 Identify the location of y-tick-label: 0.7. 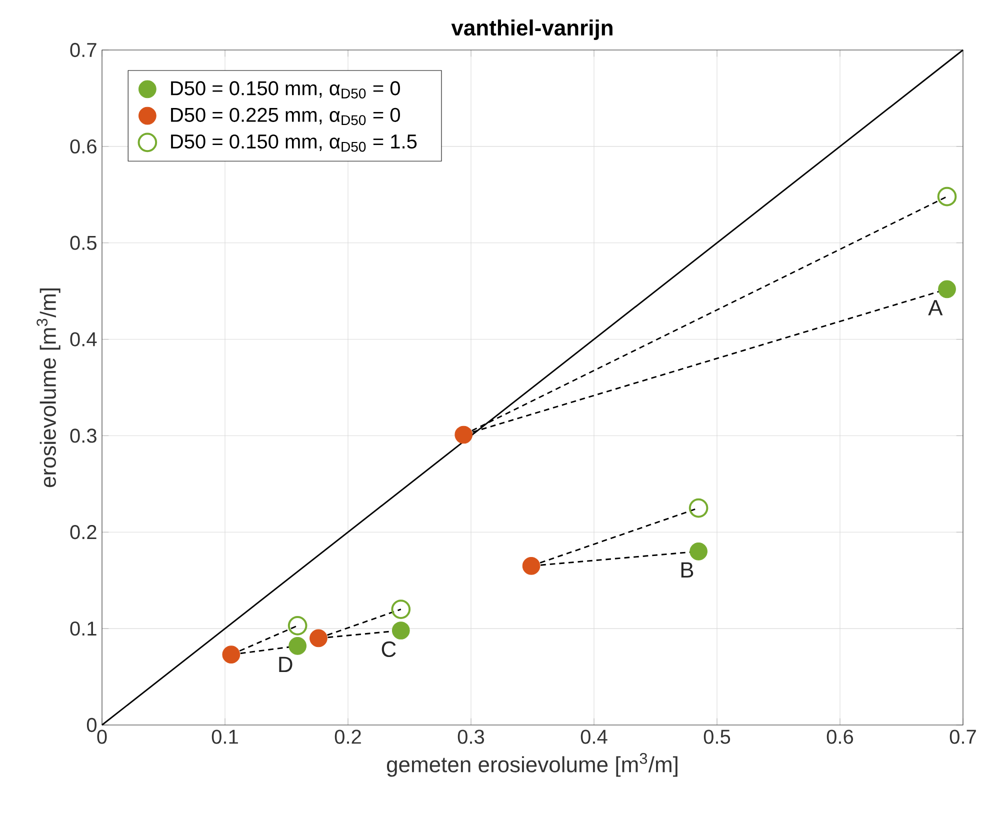
(83, 50).